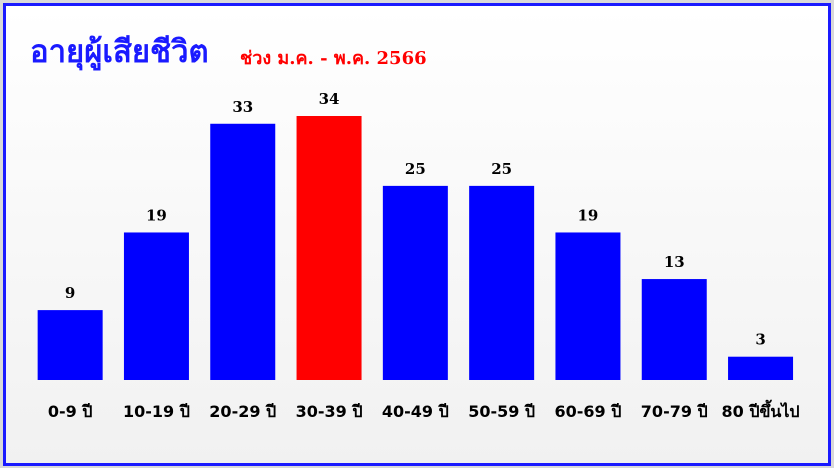 The image size is (834, 468). Describe the element at coordinates (674, 262) in the screenshot. I see `data-label: 13` at that location.